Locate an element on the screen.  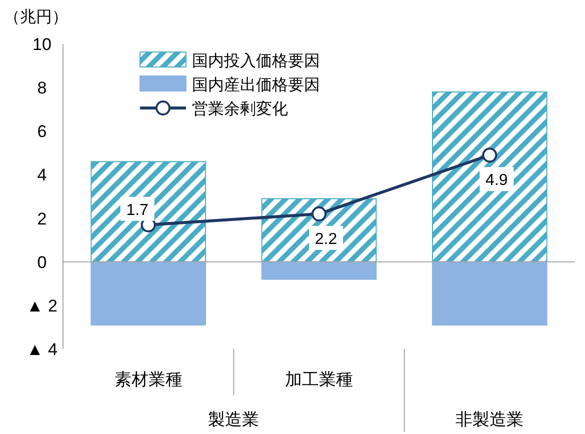
legend-label: 国内投入価格要因 is located at coordinates (256, 61).